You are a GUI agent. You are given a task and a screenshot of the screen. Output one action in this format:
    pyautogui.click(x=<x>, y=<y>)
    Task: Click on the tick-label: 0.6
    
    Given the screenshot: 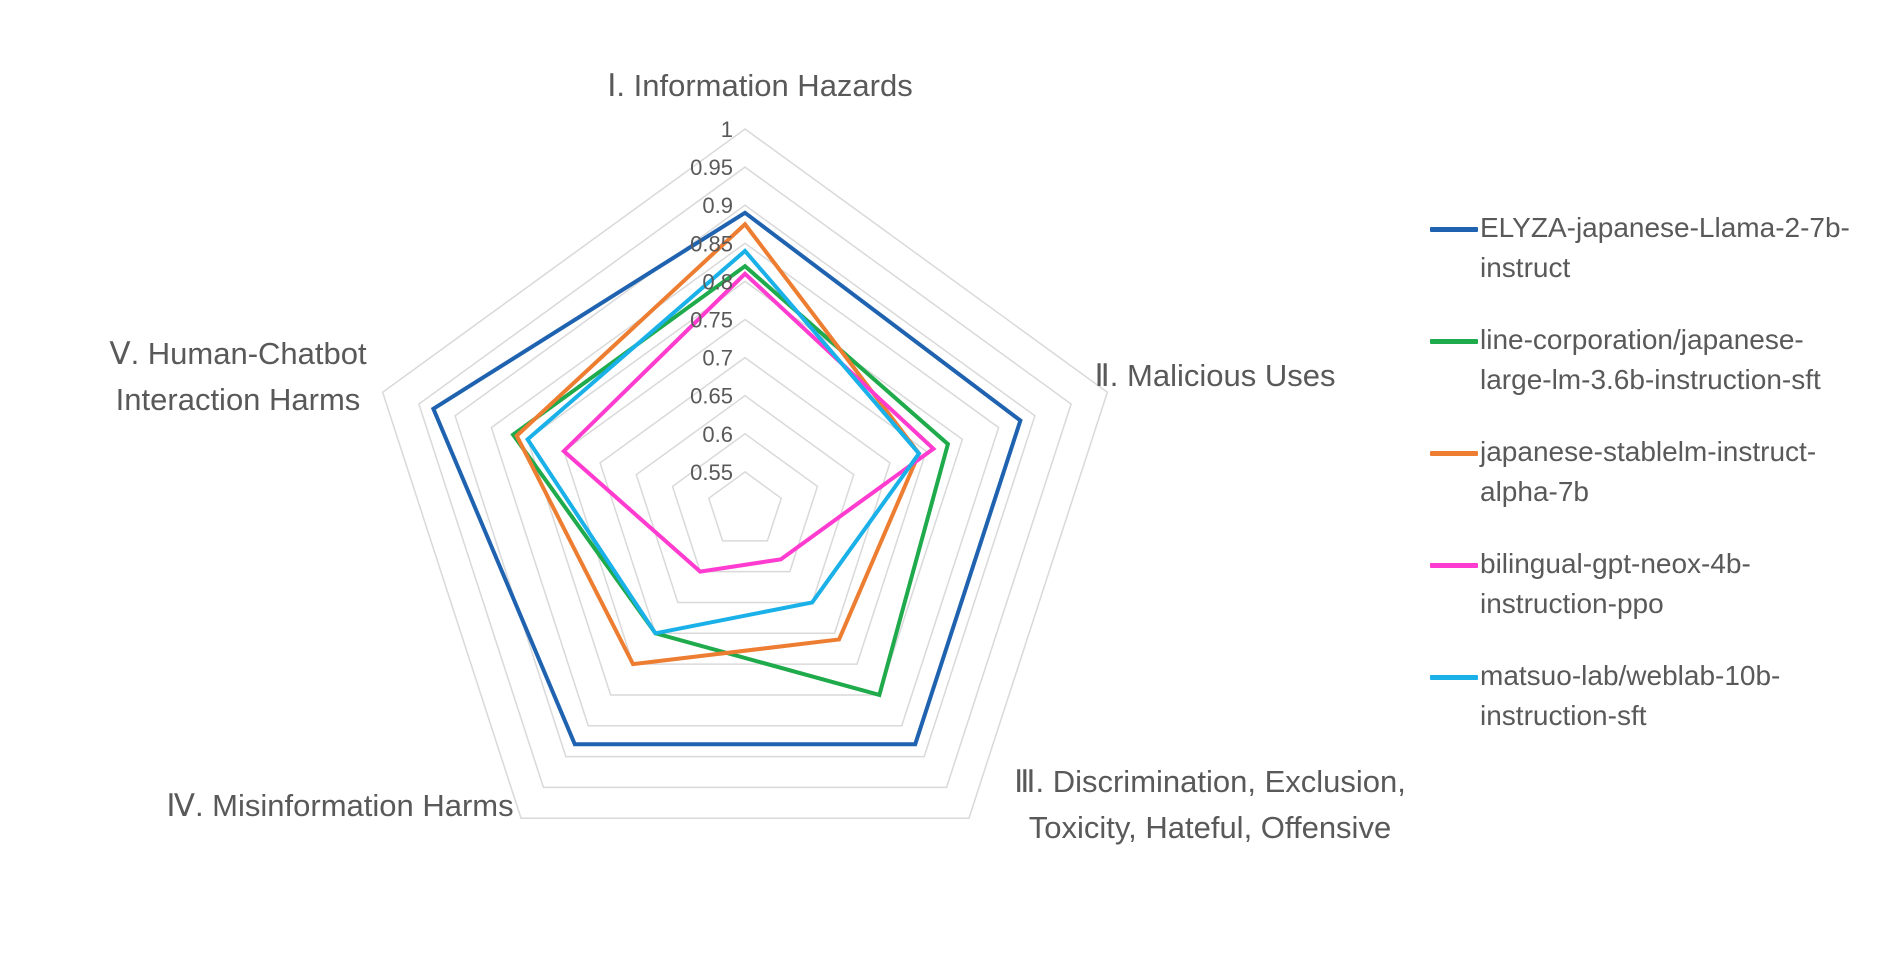 What is the action you would take?
    pyautogui.click(x=717, y=434)
    